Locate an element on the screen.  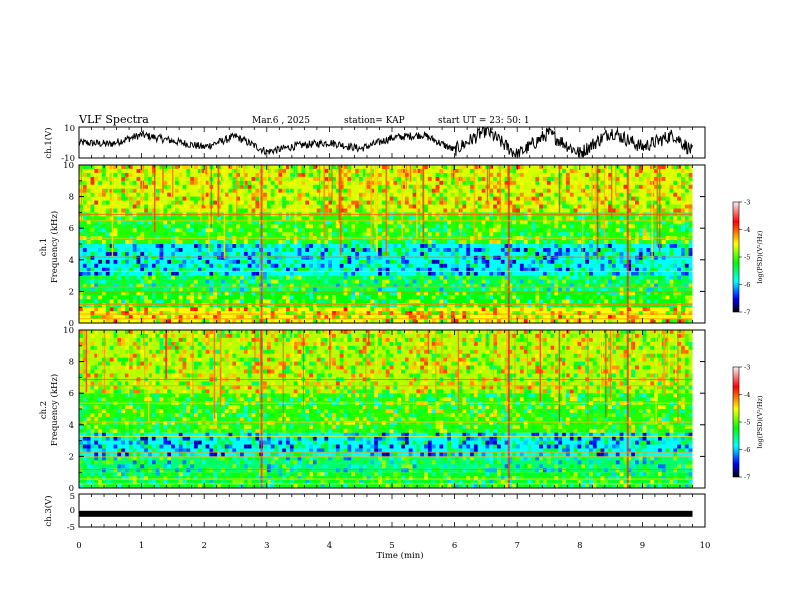
date-label: Mar.6 , 2025 is located at coordinates (281, 121).